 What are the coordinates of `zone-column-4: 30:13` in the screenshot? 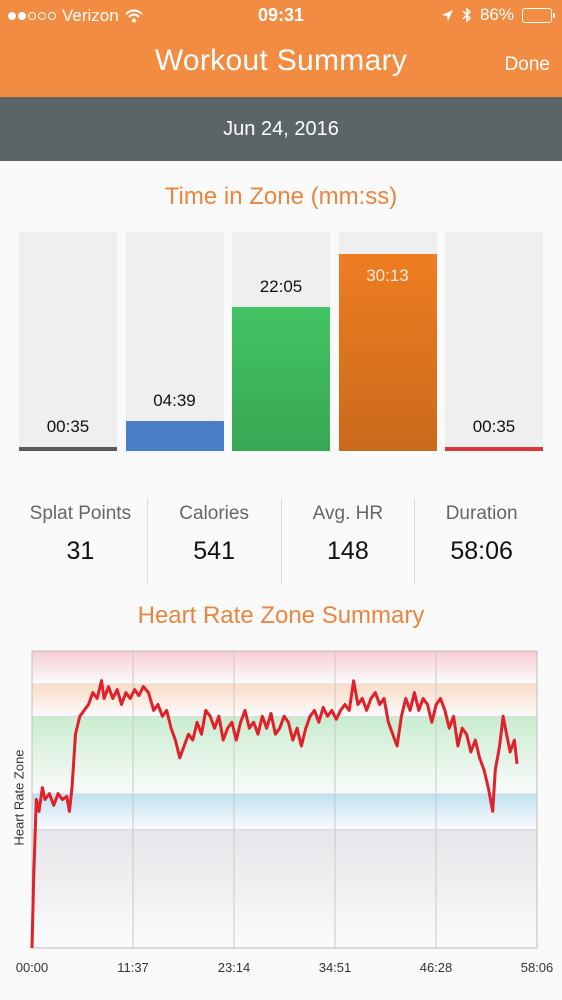 It's located at (387, 341).